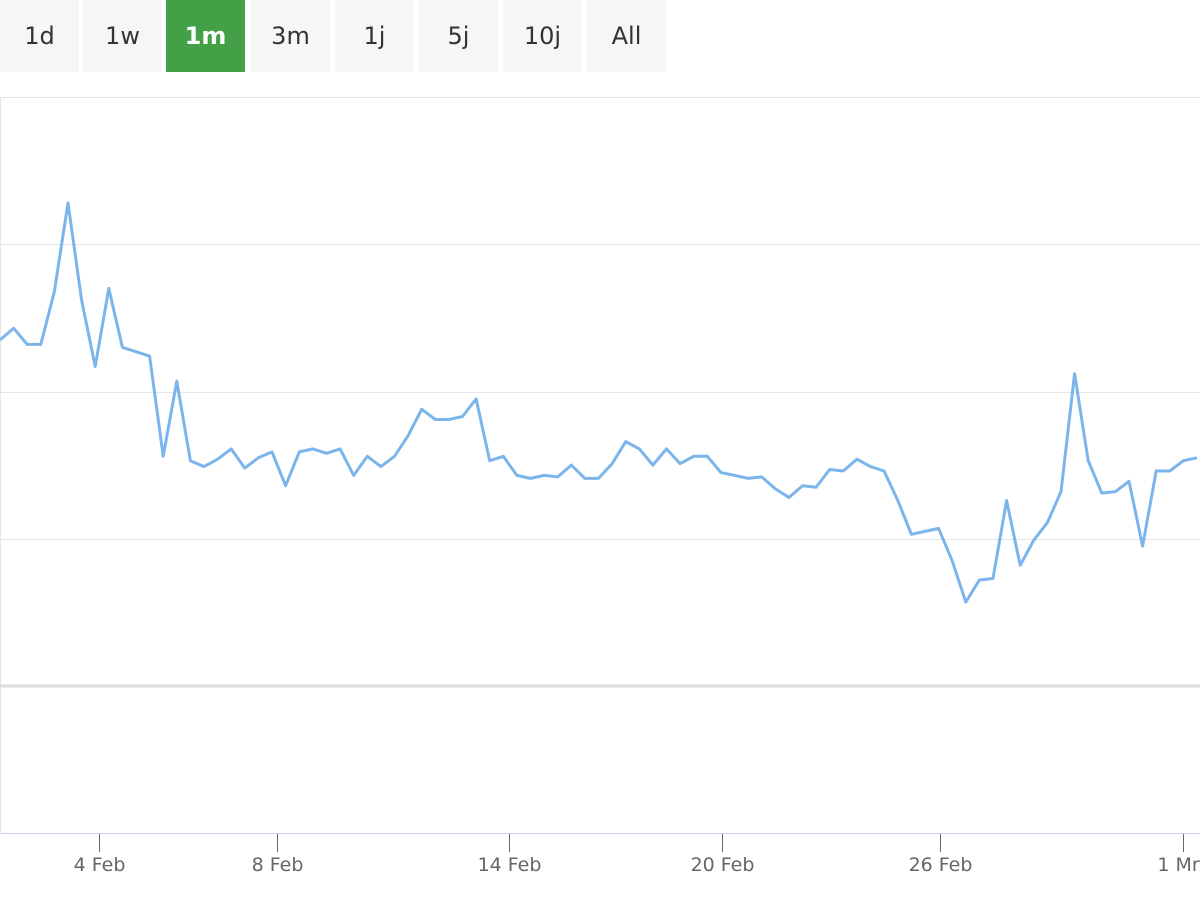 This screenshot has width=1200, height=900. I want to click on range-button: 10j, so click(542, 36).